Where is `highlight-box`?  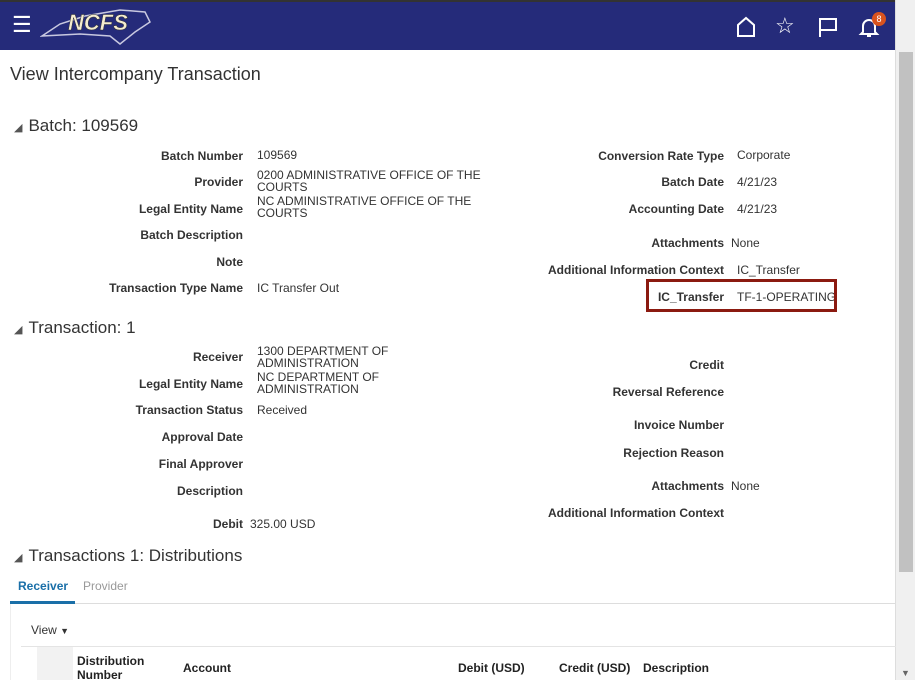
highlight-box is located at coordinates (741, 295).